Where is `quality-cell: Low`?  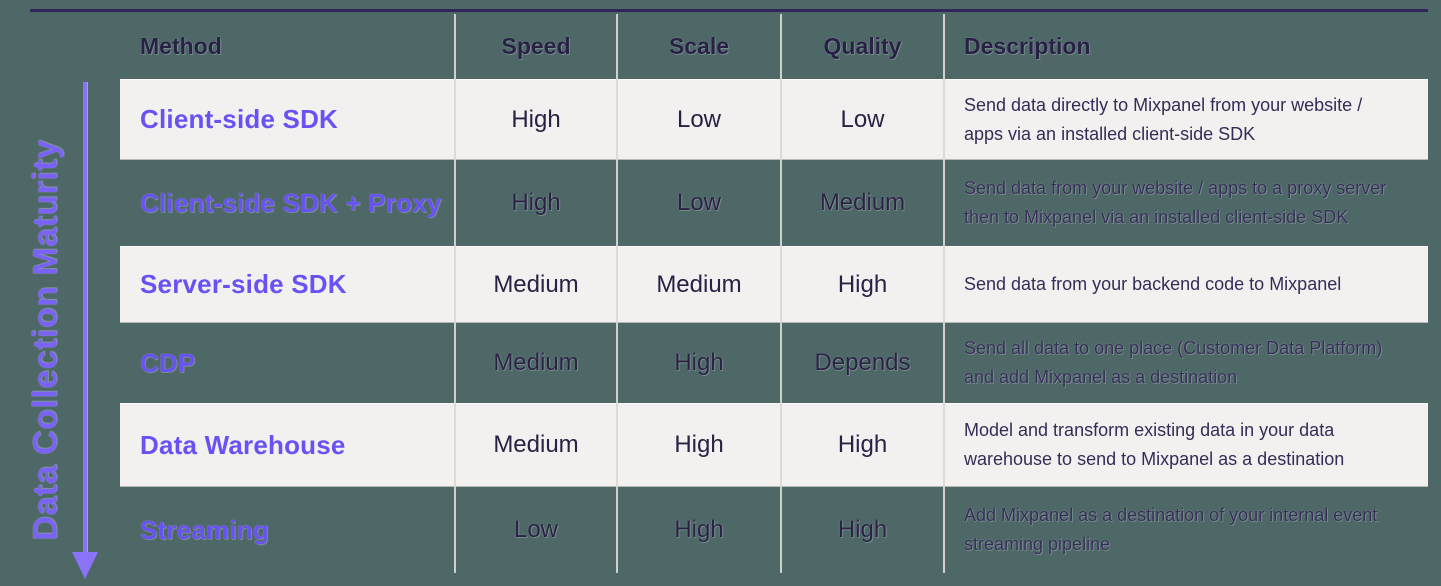
quality-cell: Low is located at coordinates (862, 119).